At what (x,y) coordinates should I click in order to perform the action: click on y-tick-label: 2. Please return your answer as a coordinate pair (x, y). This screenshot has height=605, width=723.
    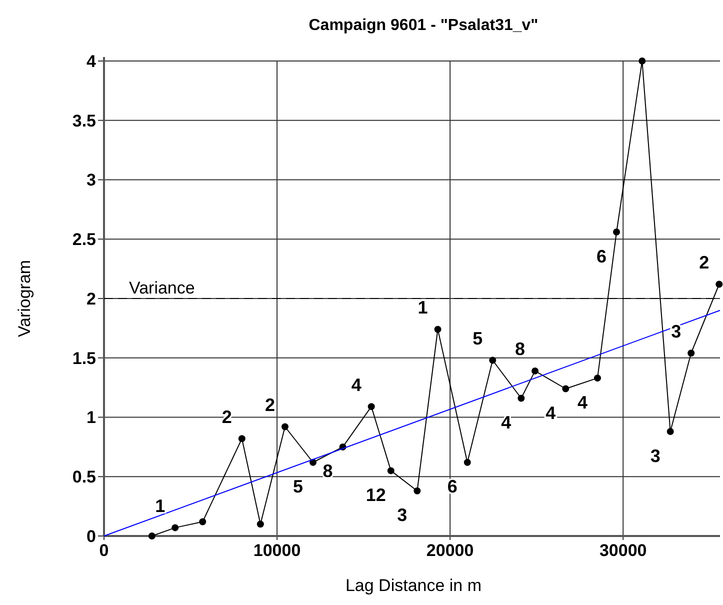
    Looking at the image, I should click on (91, 298).